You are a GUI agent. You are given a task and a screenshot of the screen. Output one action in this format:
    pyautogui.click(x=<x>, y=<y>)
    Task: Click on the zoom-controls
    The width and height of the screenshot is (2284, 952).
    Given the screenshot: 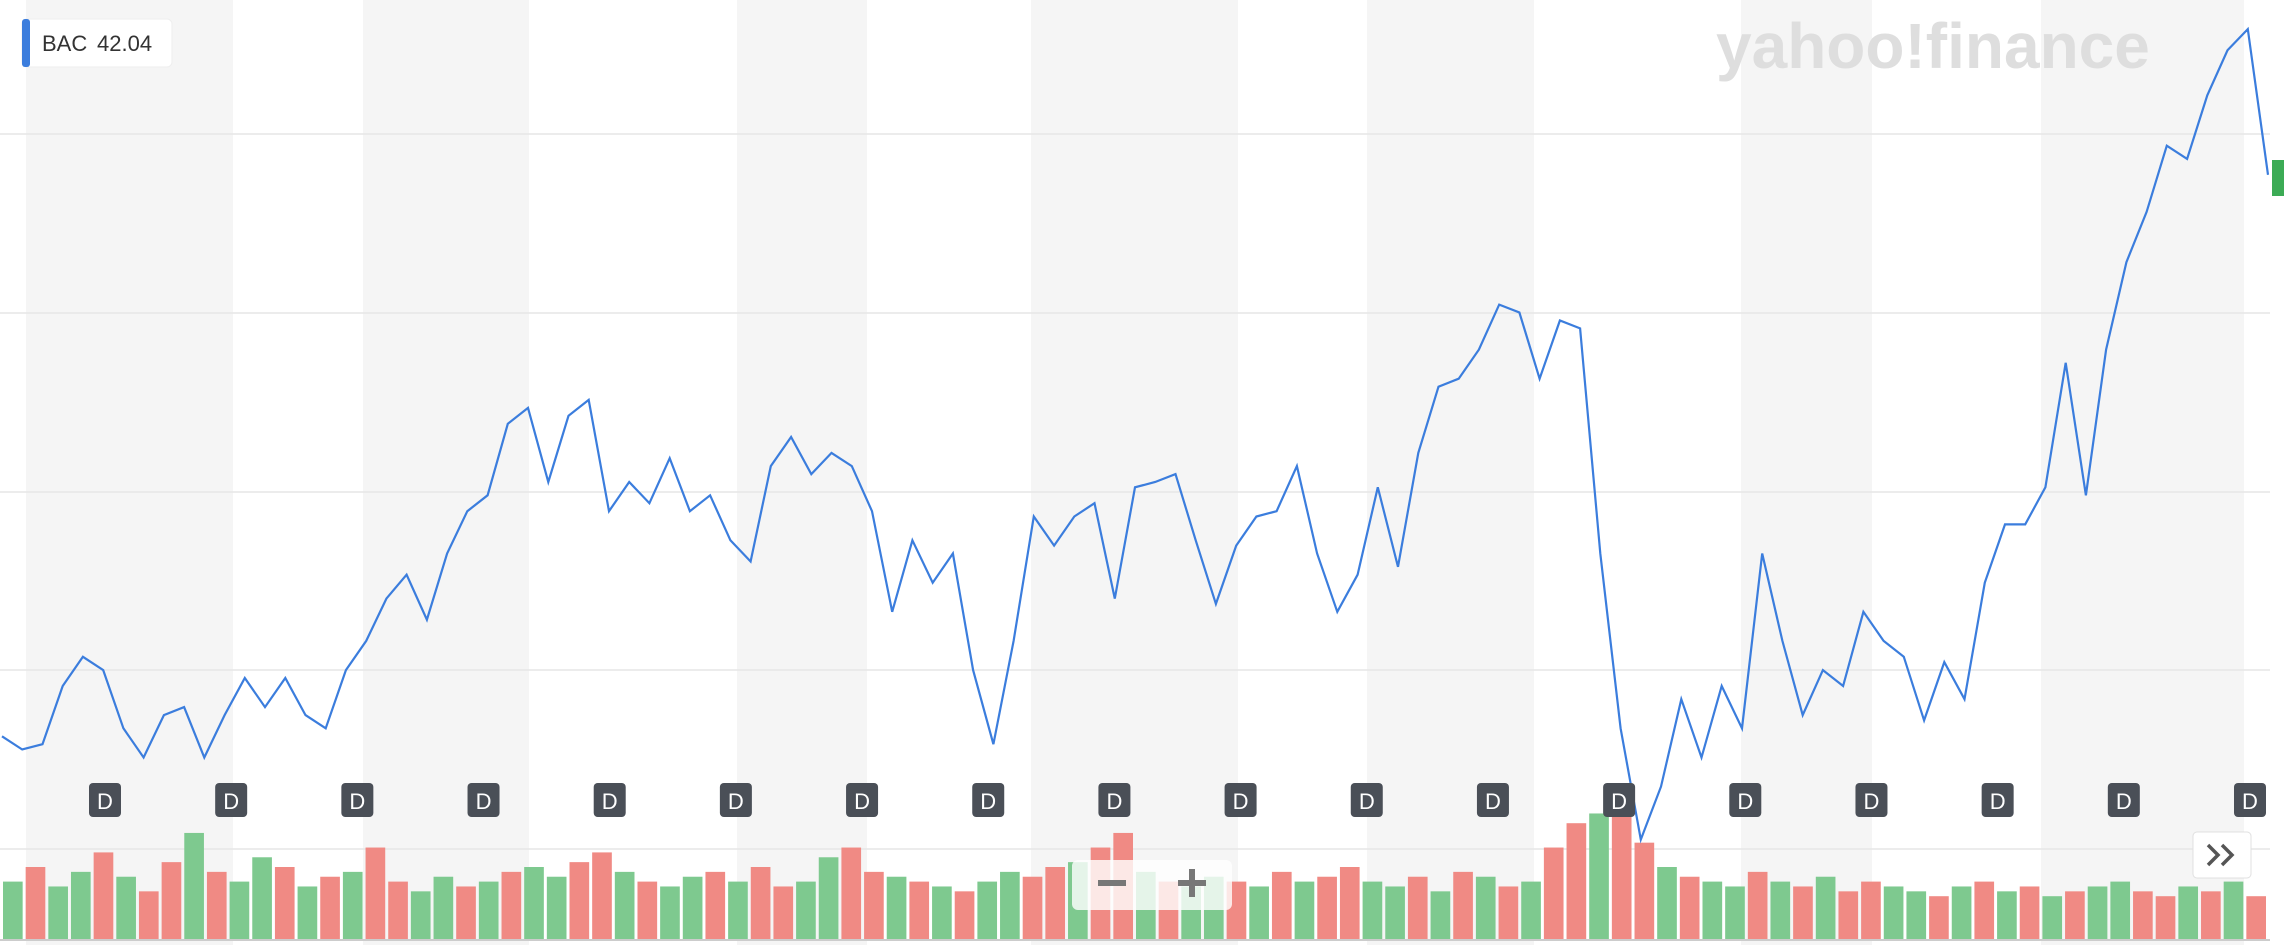 What is the action you would take?
    pyautogui.click(x=1152, y=885)
    